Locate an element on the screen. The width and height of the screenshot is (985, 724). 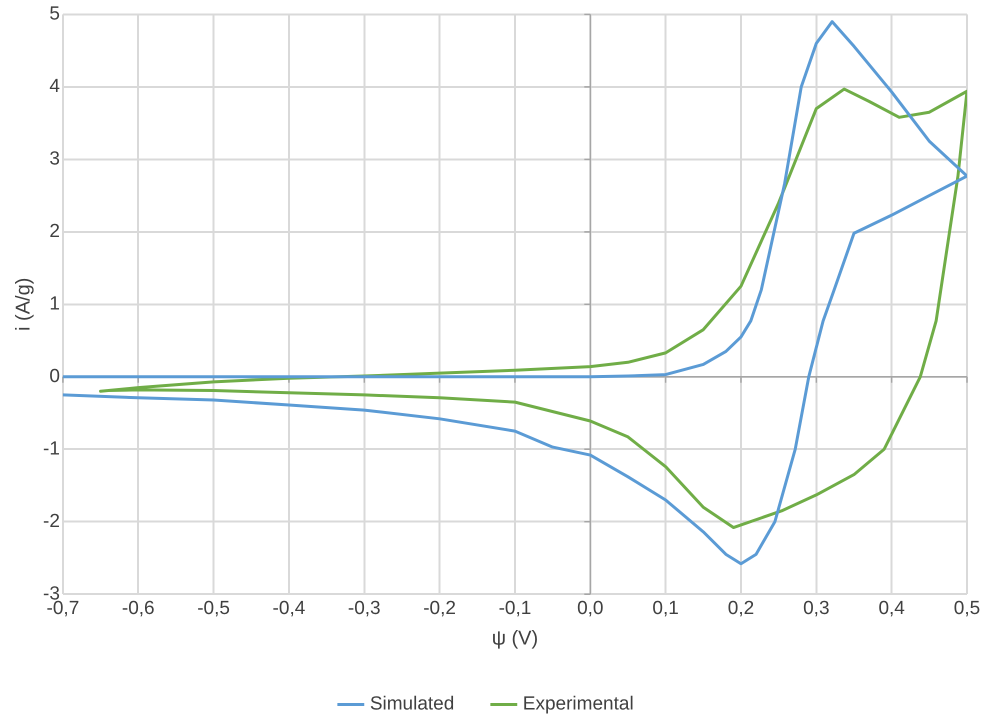
x-tick-label: -0,3 is located at coordinates (364, 608).